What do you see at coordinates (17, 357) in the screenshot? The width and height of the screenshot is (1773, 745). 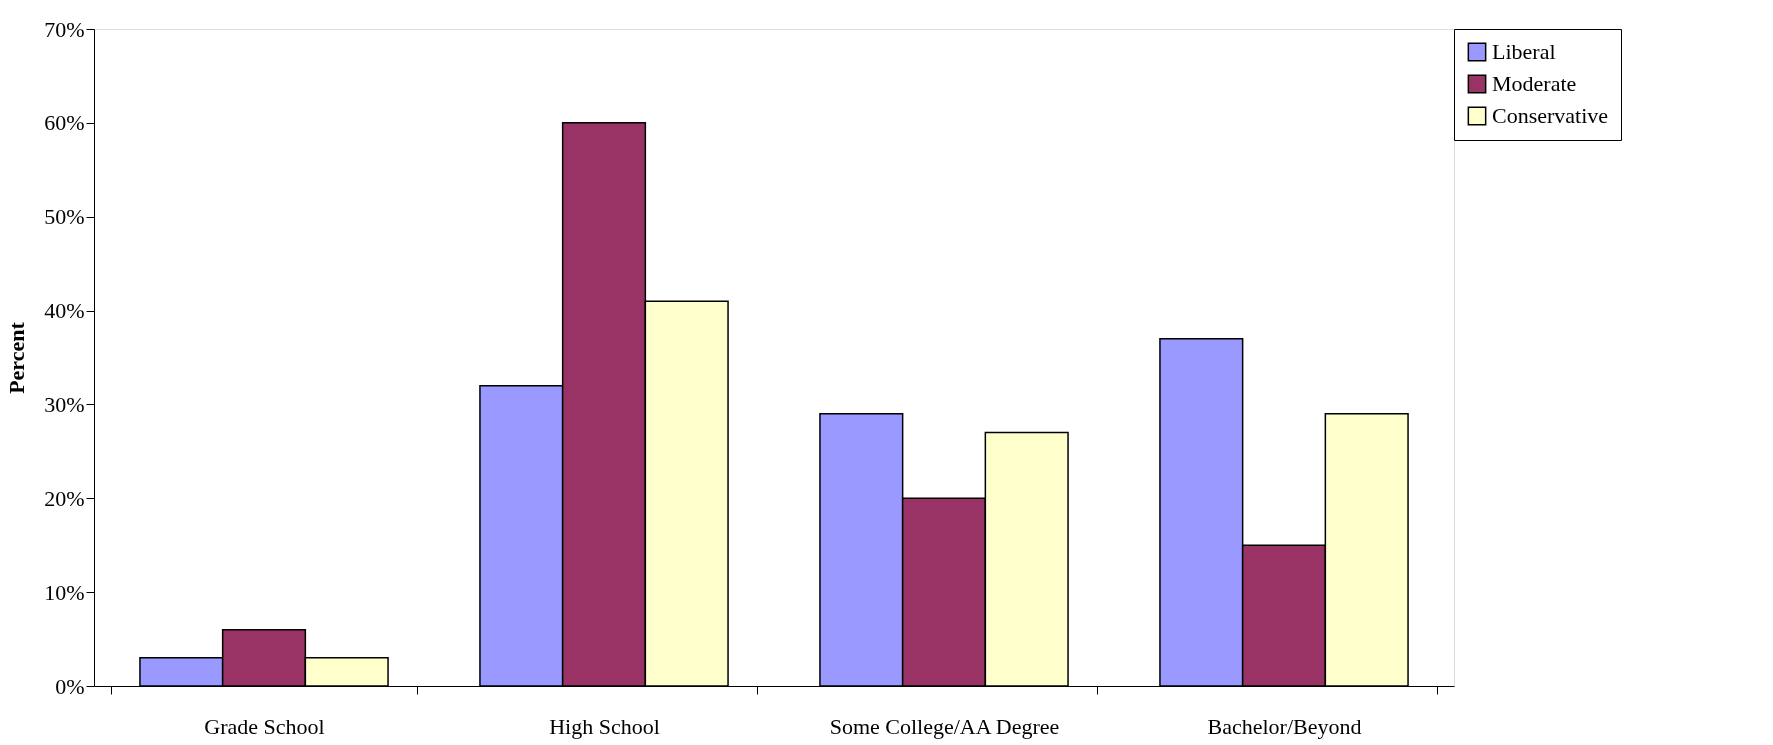 I see `y-axis-title: Percent` at bounding box center [17, 357].